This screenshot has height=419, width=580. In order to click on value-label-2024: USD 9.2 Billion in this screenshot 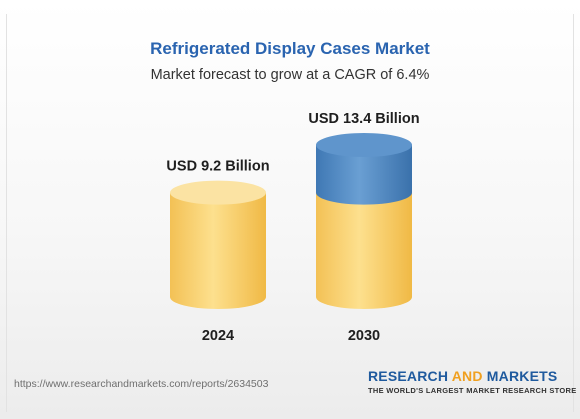, I will do `click(217, 167)`.